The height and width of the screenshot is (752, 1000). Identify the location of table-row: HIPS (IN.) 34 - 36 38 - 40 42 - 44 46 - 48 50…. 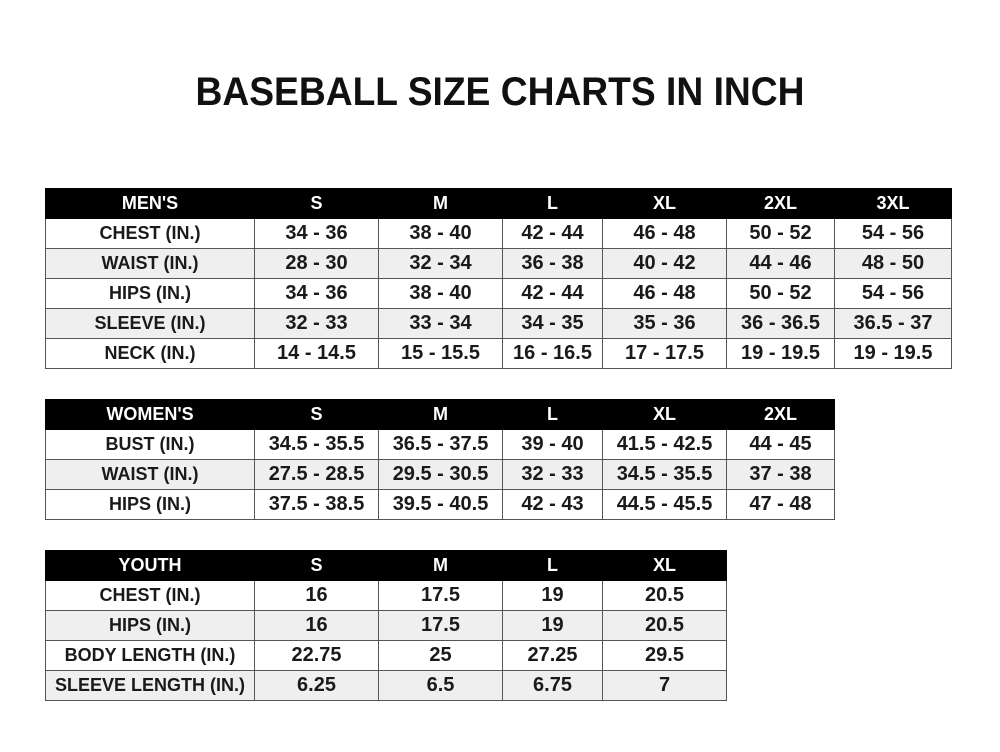
(498, 293).